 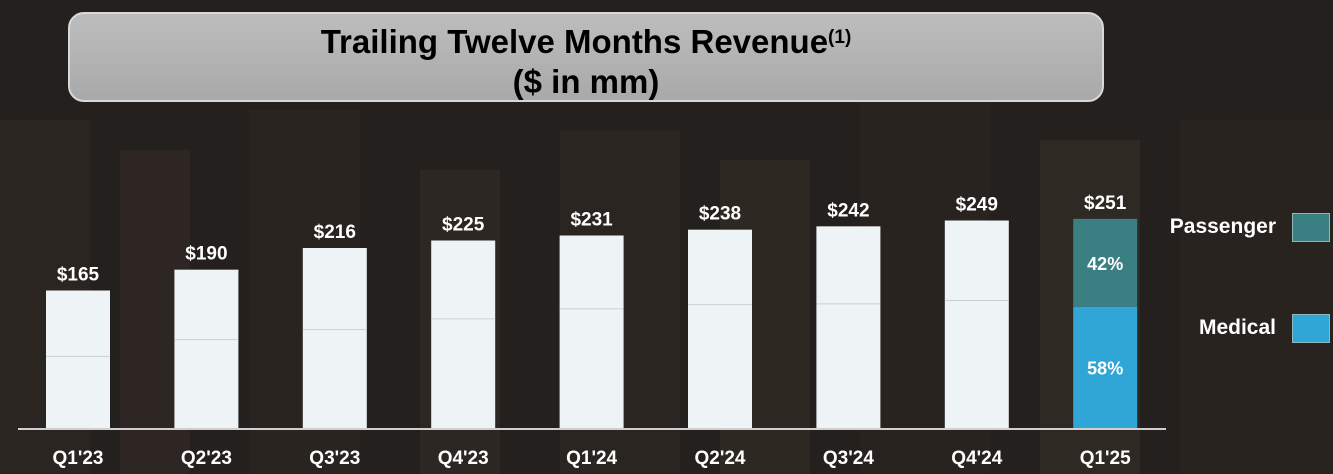 What do you see at coordinates (334, 458) in the screenshot?
I see `category-label-q323: Q3'23` at bounding box center [334, 458].